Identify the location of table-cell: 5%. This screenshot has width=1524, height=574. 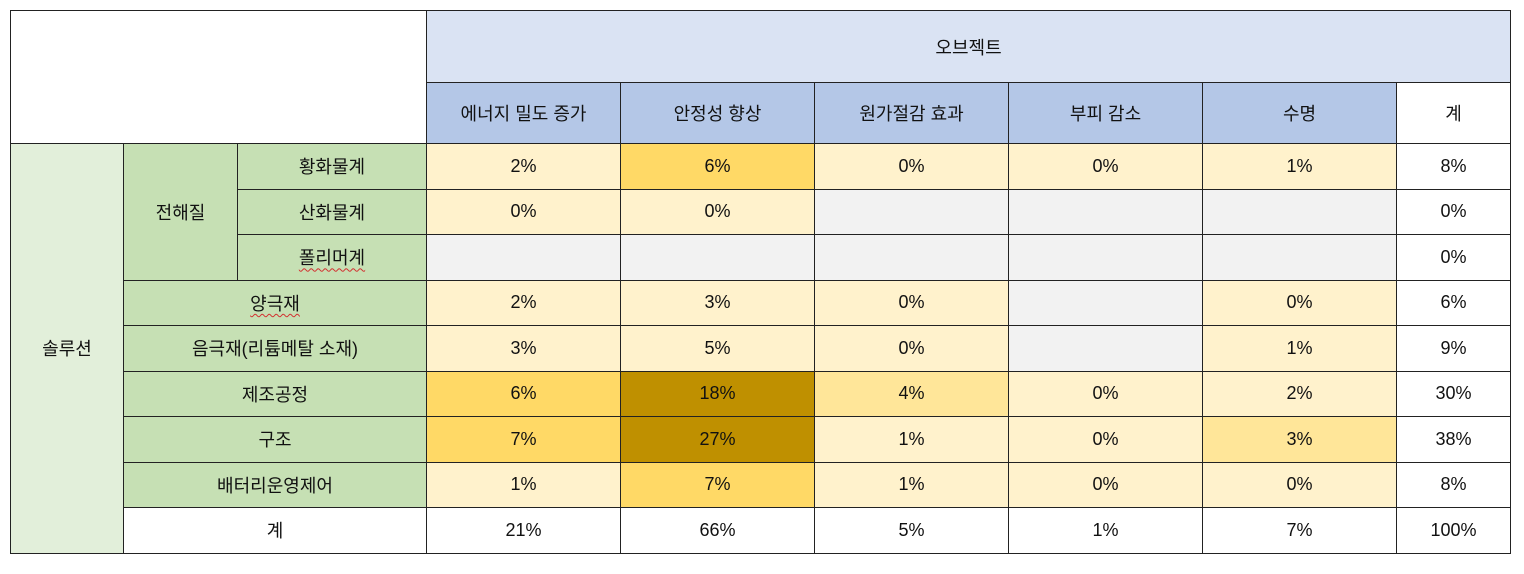
(718, 348).